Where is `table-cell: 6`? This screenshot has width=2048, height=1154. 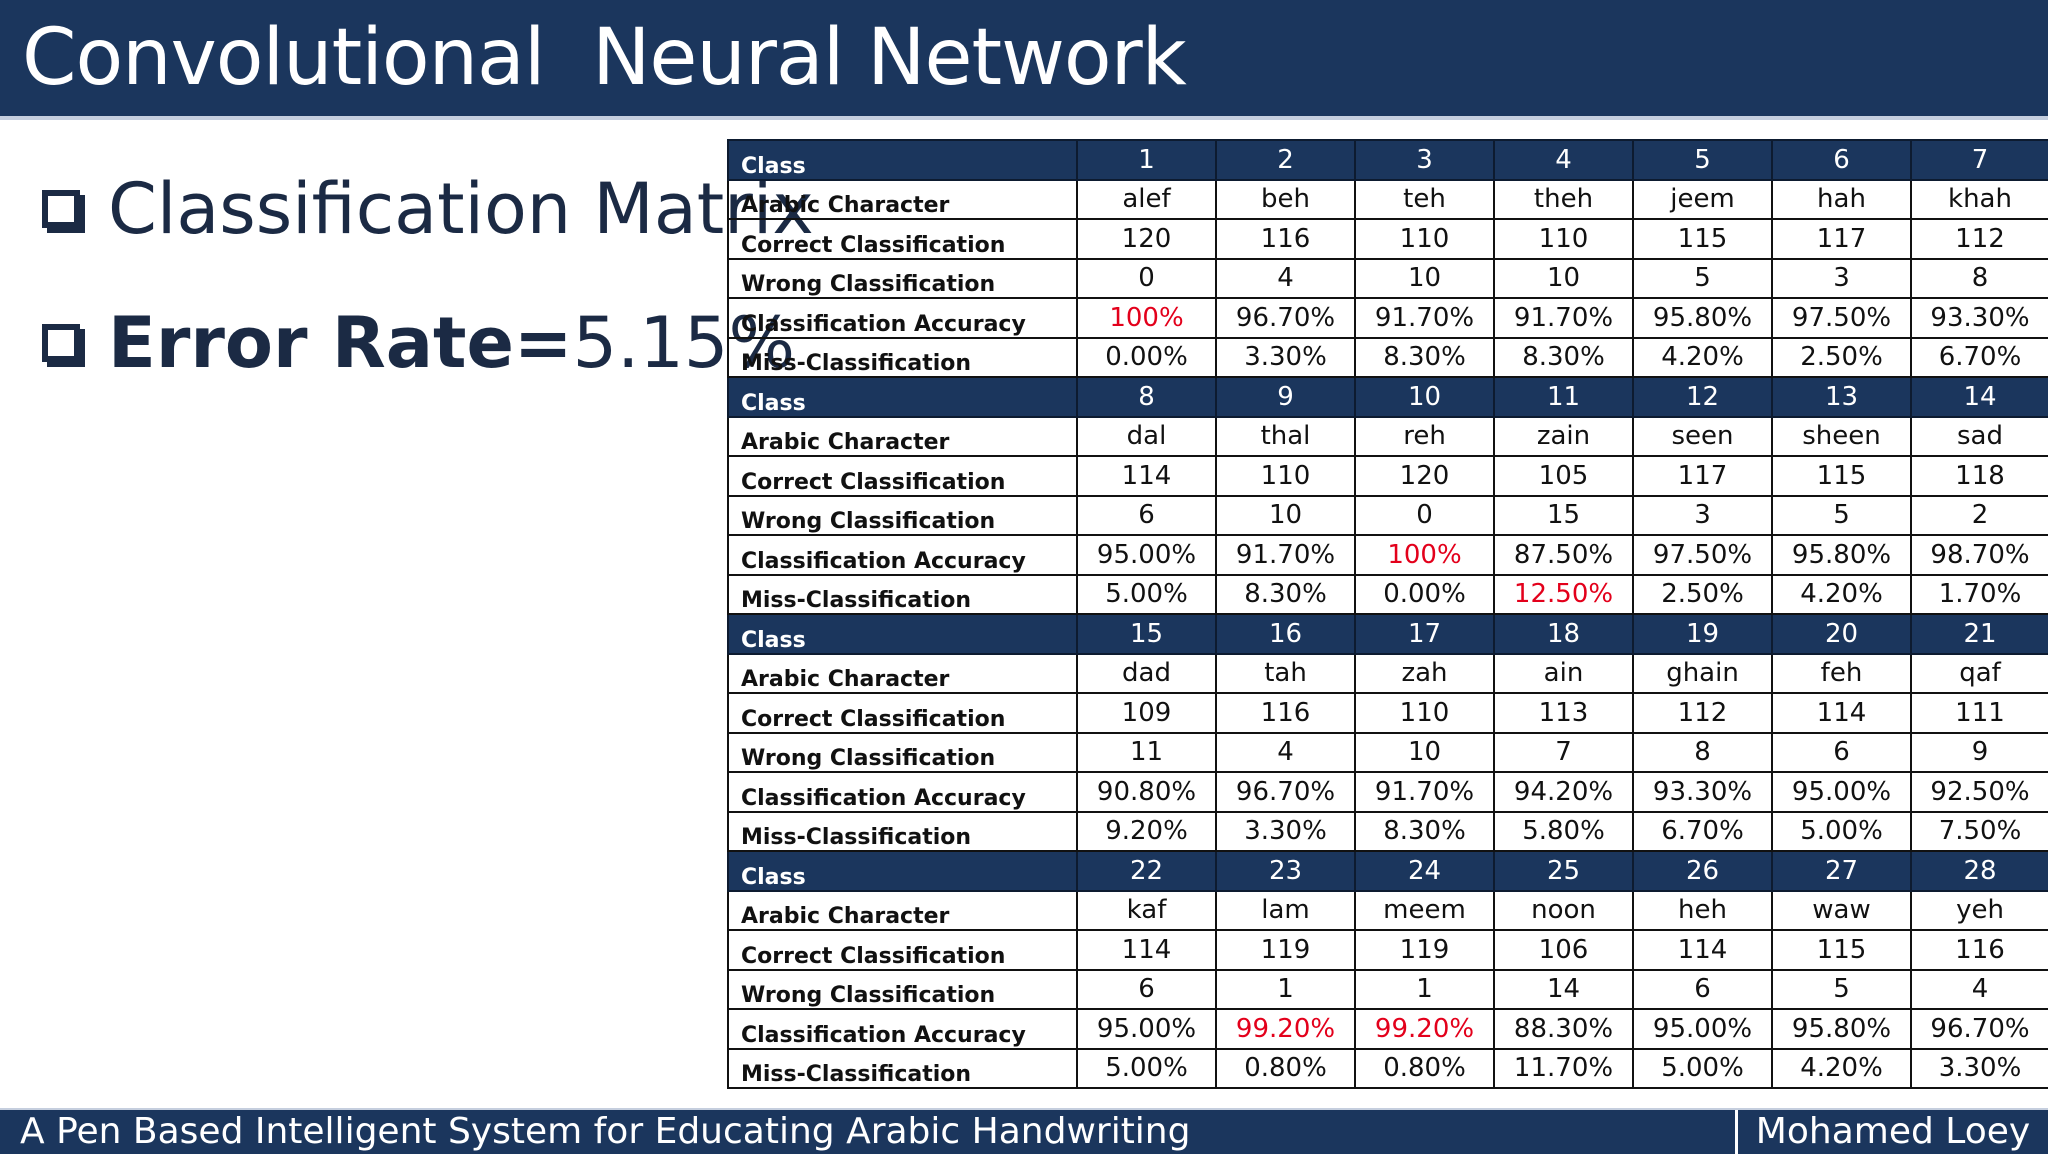
table-cell: 6 is located at coordinates (1146, 989).